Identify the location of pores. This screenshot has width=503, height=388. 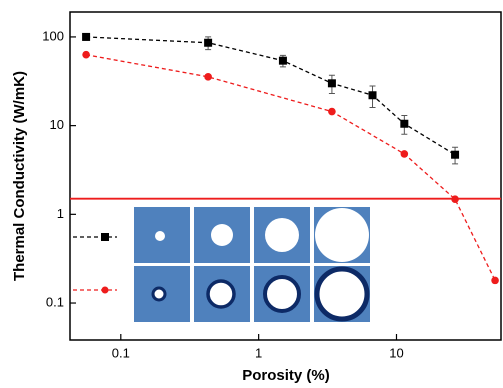
(262, 235).